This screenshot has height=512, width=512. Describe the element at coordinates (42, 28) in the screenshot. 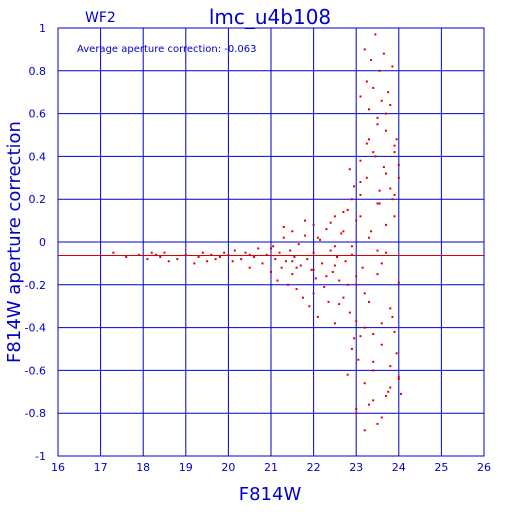

I see `y-tick-label: 1` at that location.